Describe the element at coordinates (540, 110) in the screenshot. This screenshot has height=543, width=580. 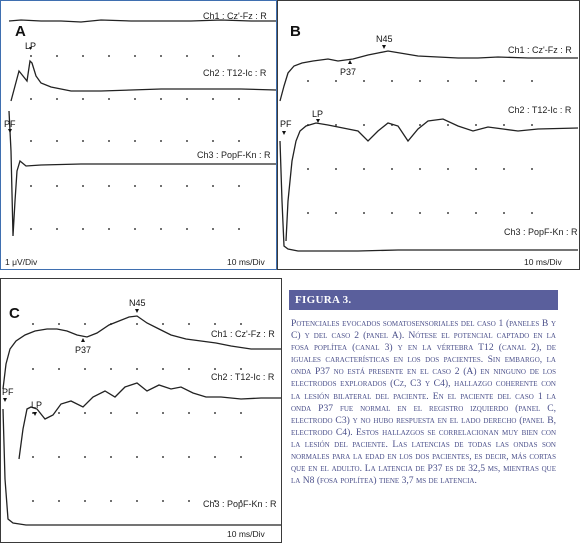
I see `panel-b-ch2-label: Ch2 : T12-Ic : R` at that location.